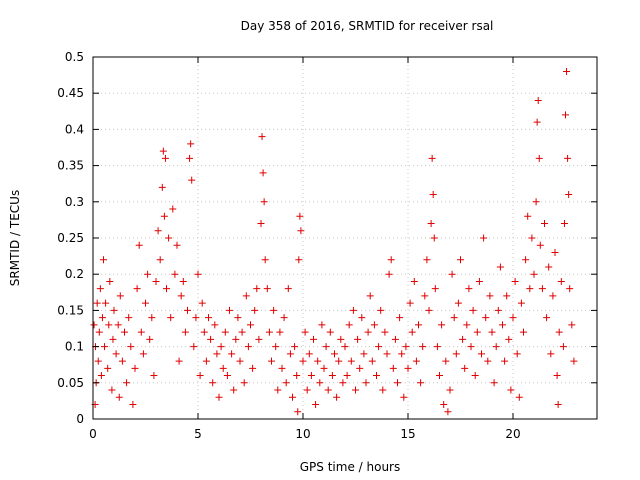 The width and height of the screenshot is (640, 480). I want to click on y-tick-label: 0.5, so click(74, 57).